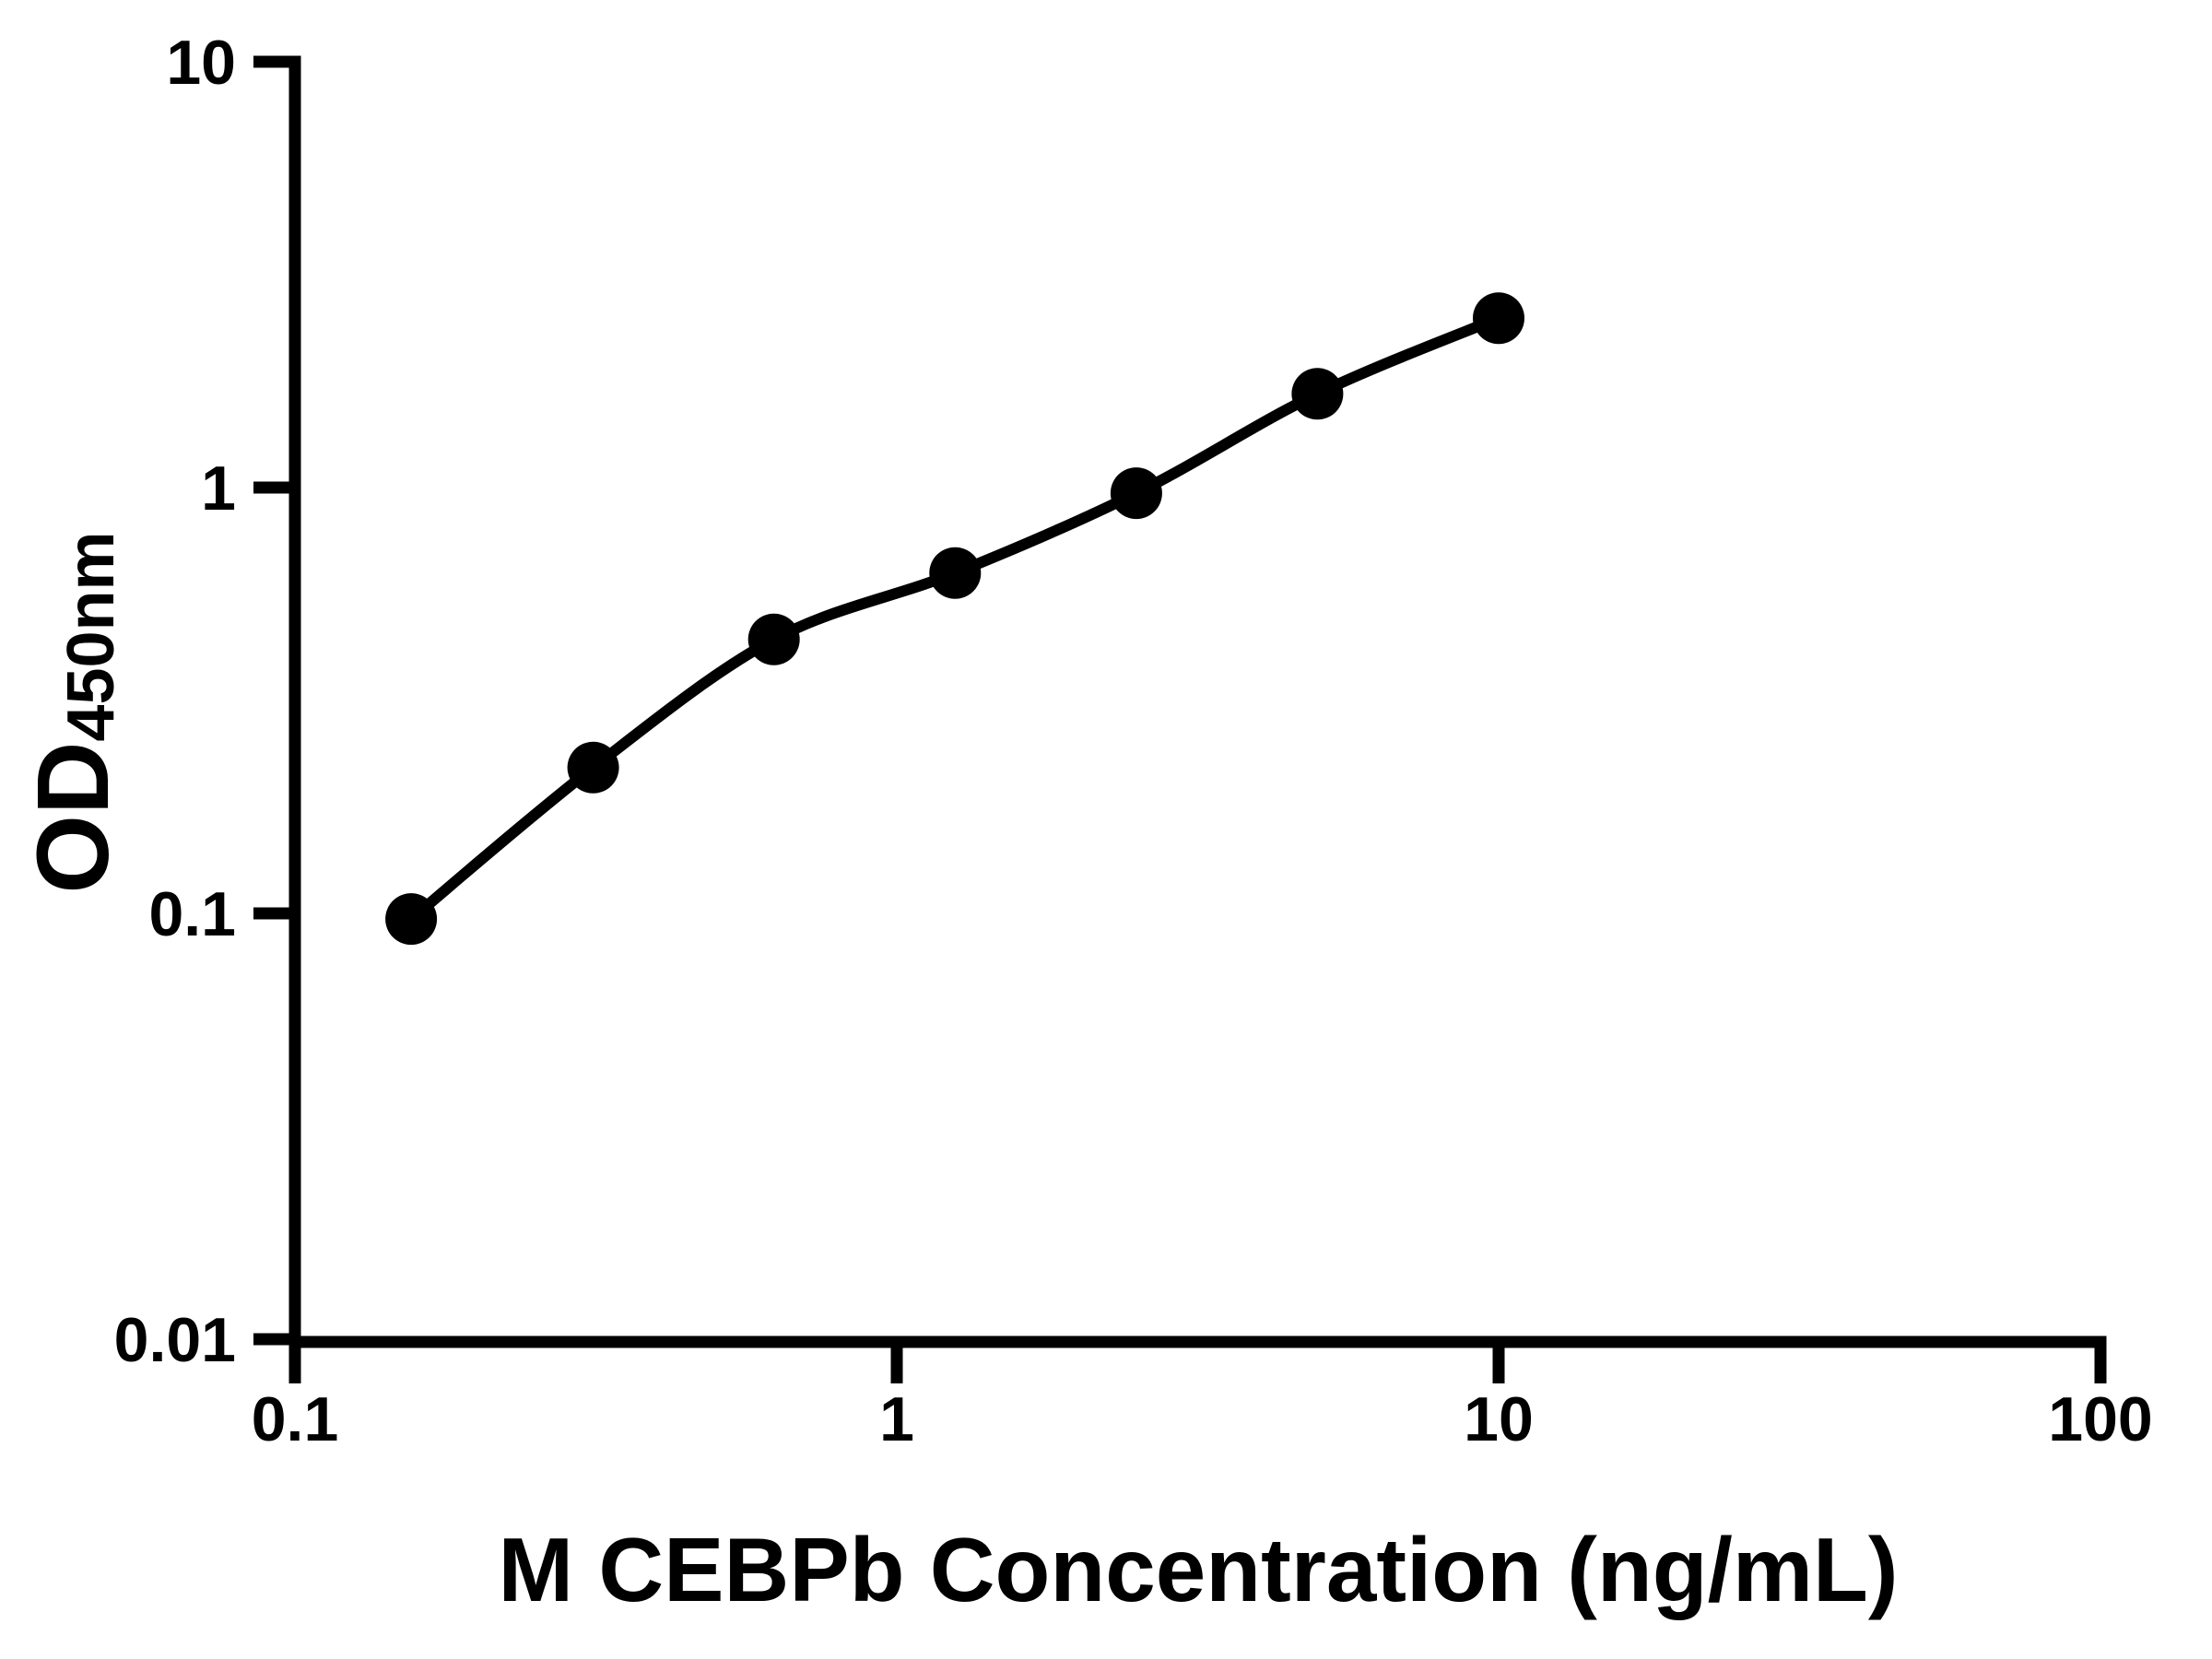  I want to click on y-axis-title-subscript: 450nm, so click(91, 636).